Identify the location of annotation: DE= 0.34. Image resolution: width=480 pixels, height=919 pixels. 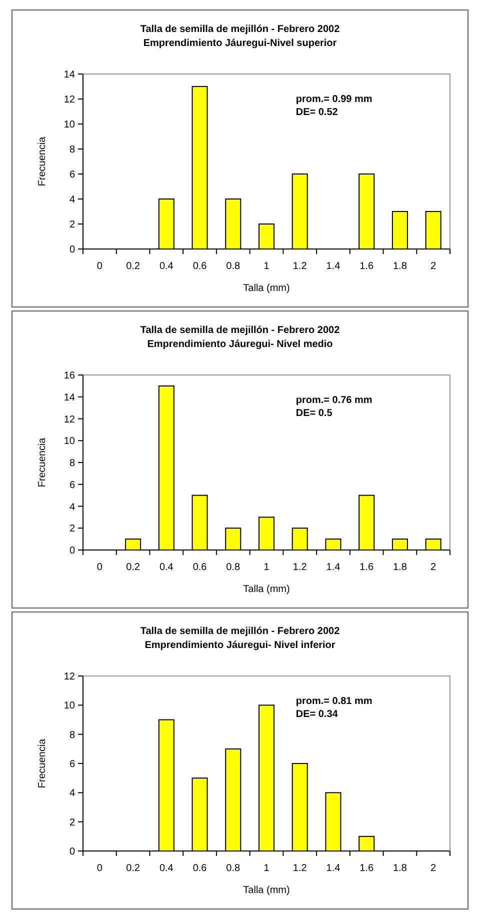
(317, 714).